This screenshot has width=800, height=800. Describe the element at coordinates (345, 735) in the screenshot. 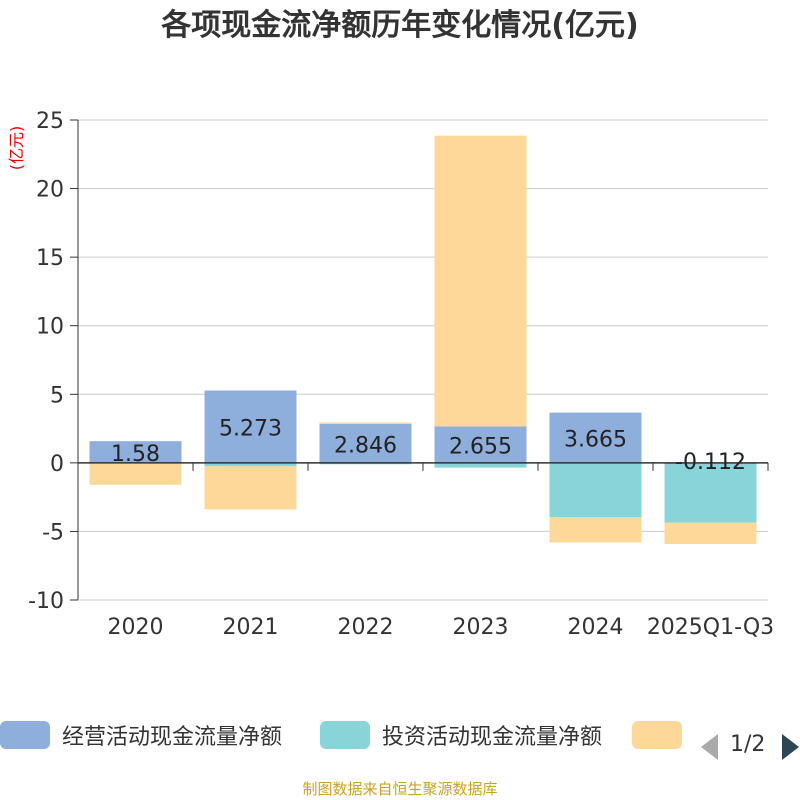

I see `legend-swatch-investing` at that location.